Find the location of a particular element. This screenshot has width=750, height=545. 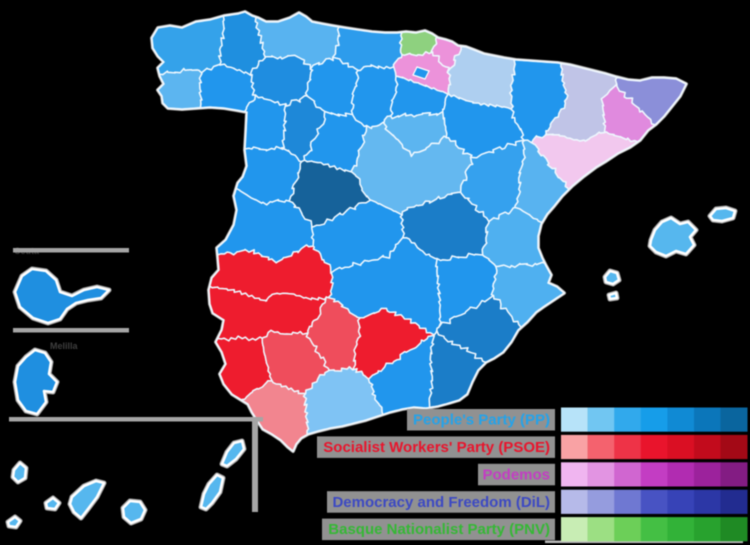

svg-text: Basque Nationalist Party (PNV) is located at coordinates (439, 529).